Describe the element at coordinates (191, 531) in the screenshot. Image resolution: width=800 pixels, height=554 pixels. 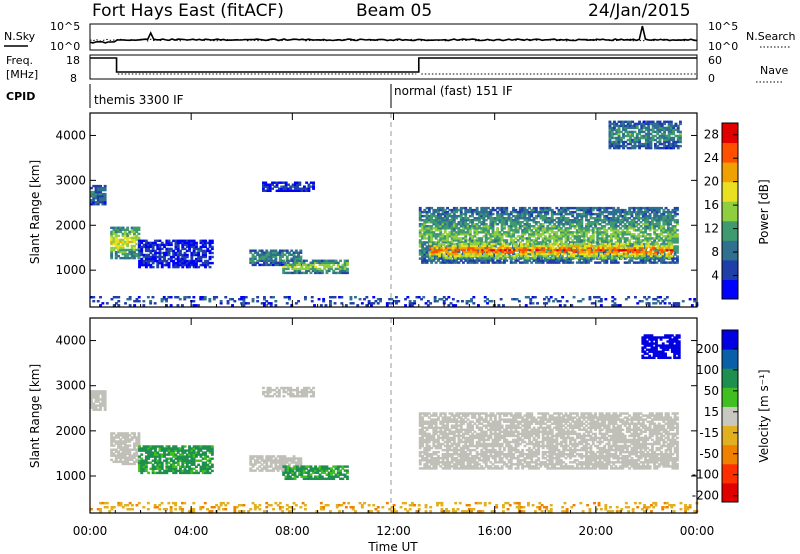
I see `x-tick-label: 04:00` at that location.